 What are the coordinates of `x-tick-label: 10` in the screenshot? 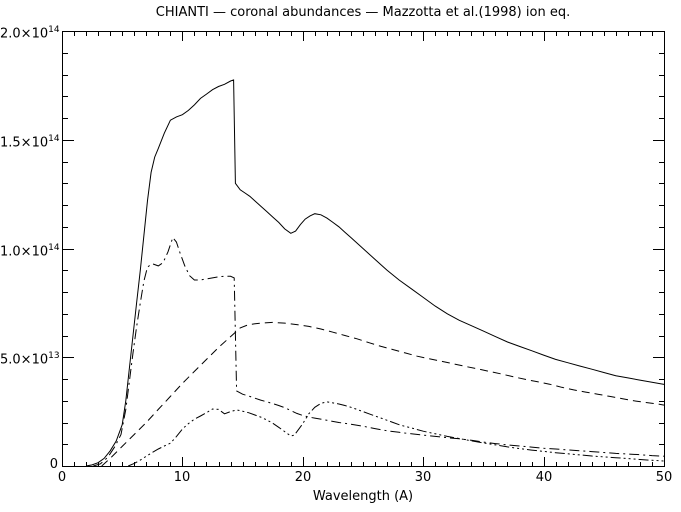 It's located at (182, 477).